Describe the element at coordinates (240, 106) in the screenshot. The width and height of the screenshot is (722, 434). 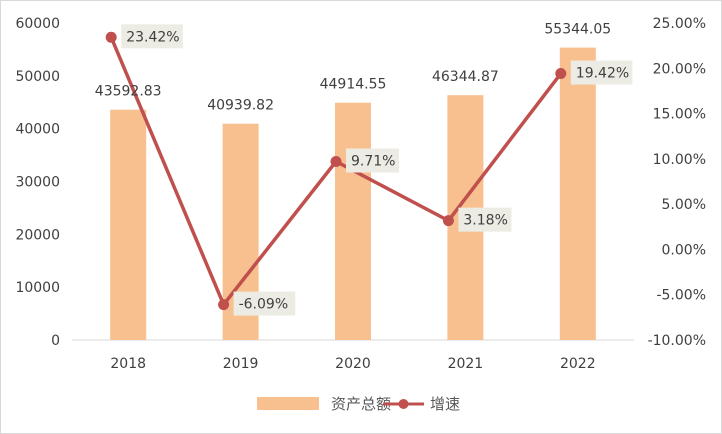
I see `bar-value-label: 40939.82` at that location.